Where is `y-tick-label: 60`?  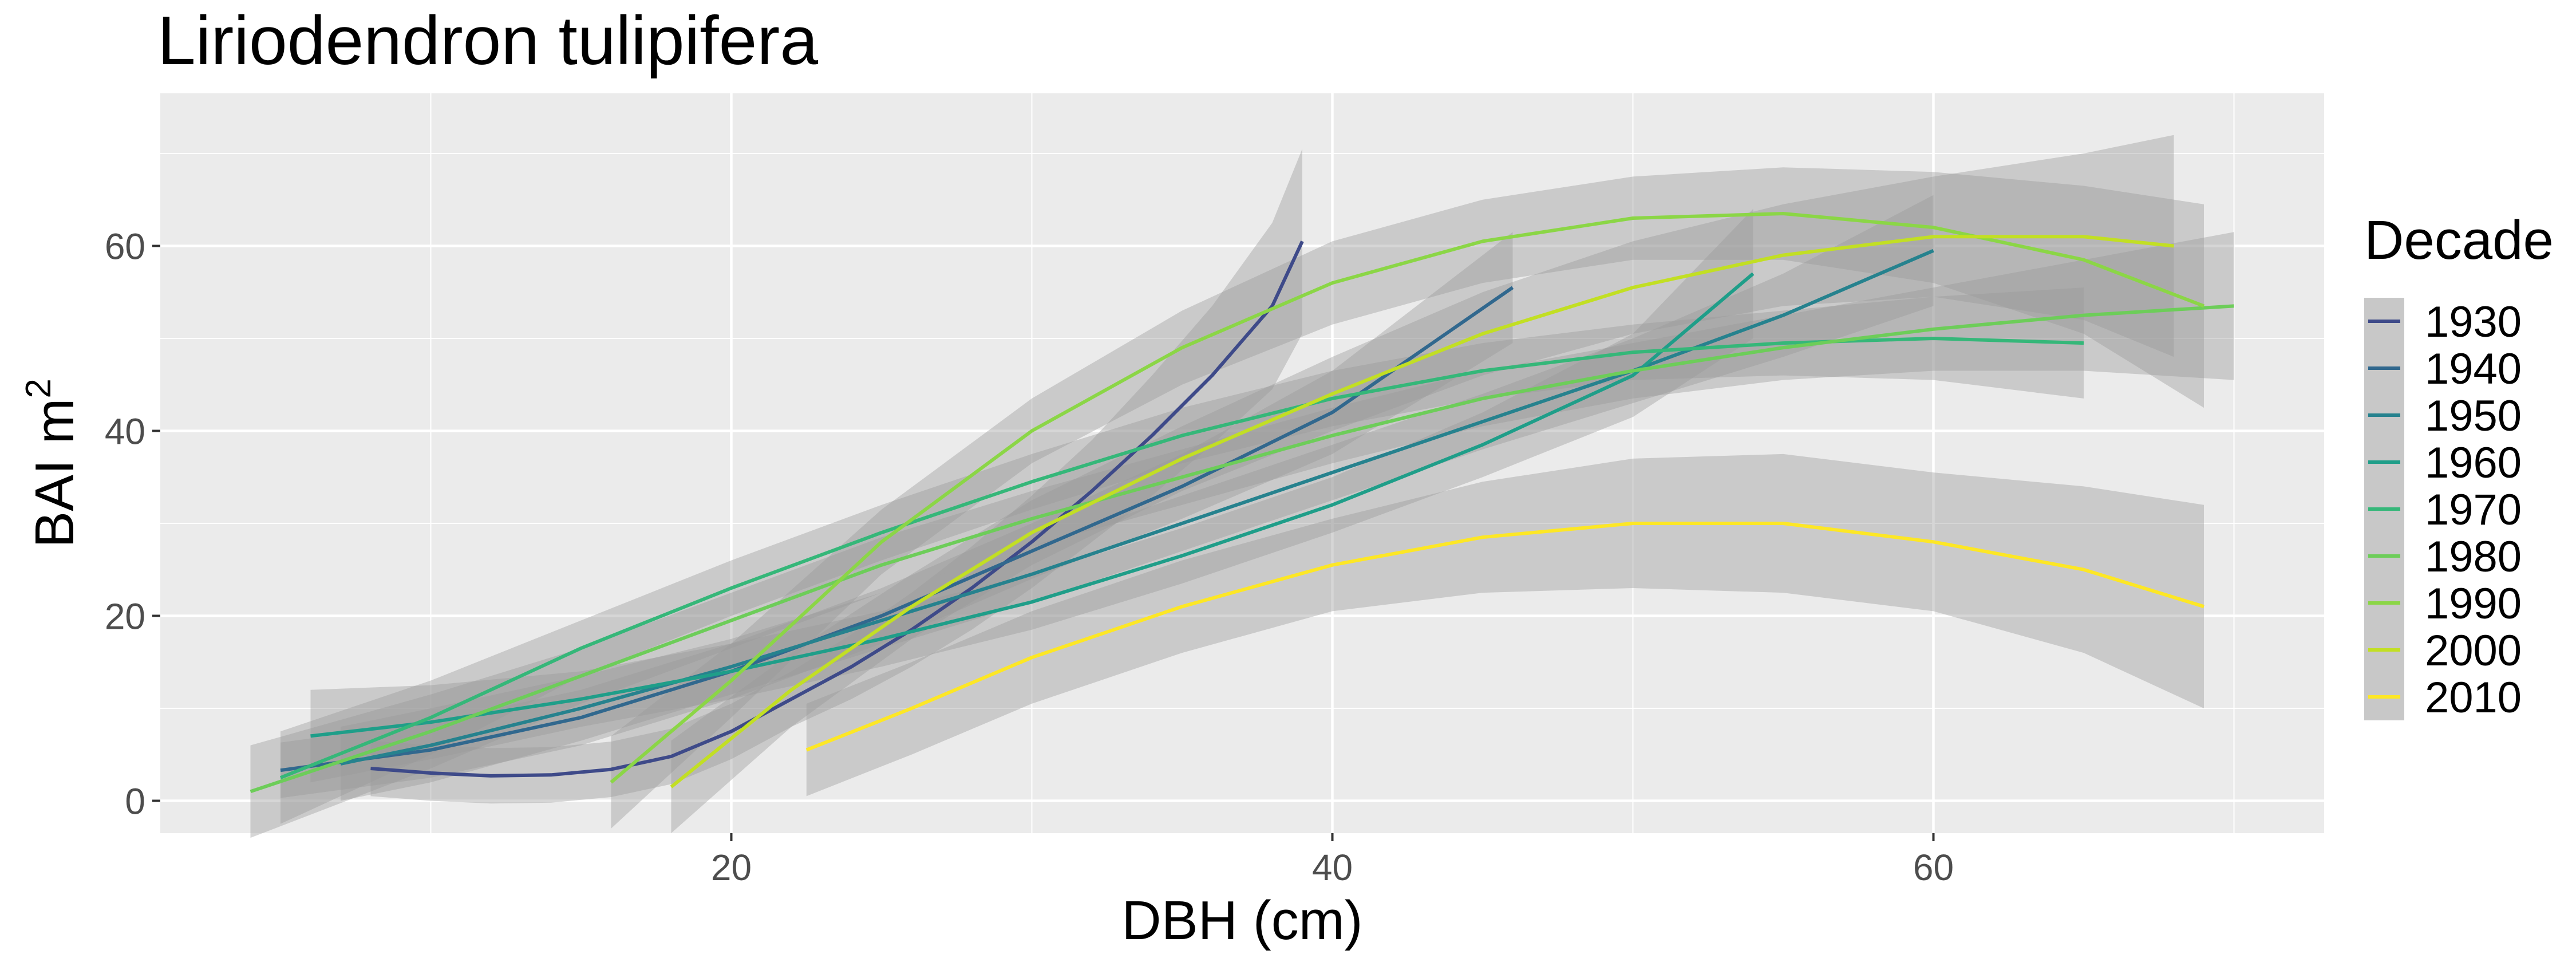
y-tick-label: 60 is located at coordinates (125, 246).